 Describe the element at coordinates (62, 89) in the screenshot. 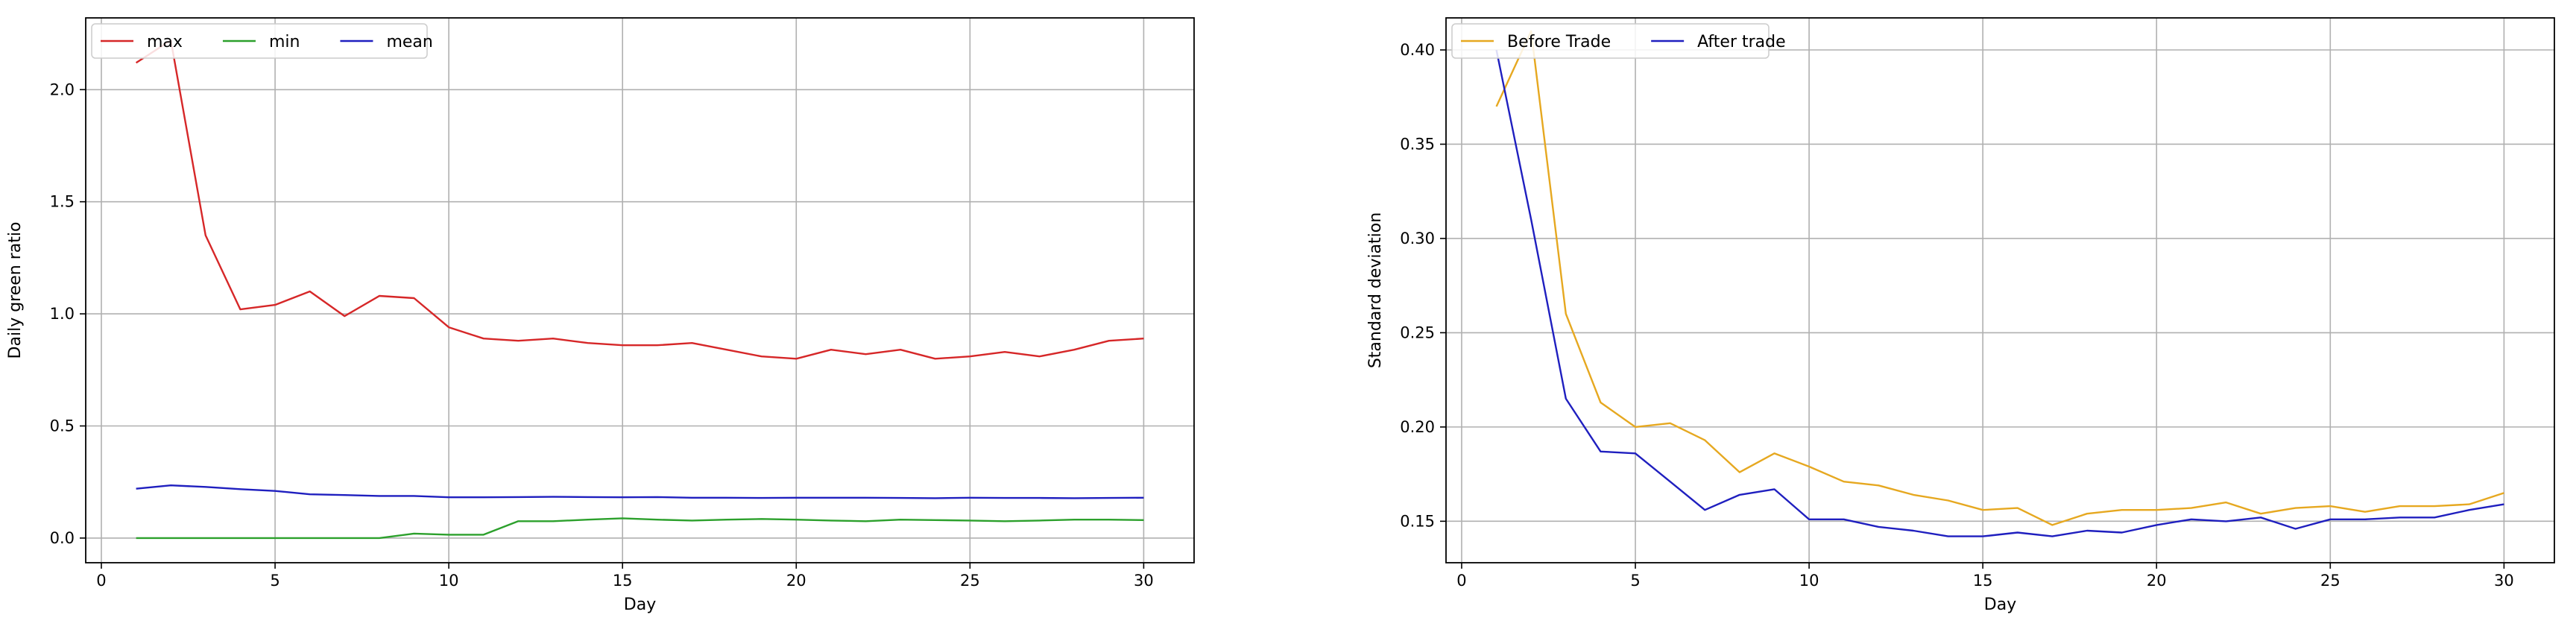

I see `y-tick-label: 2.0` at that location.